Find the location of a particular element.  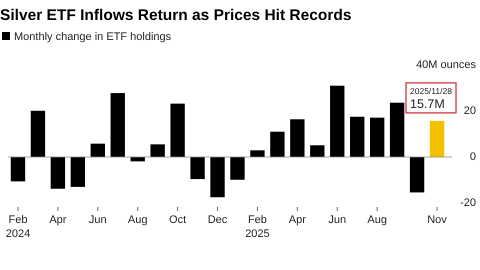

x-tick-label: Dec is located at coordinates (218, 220).